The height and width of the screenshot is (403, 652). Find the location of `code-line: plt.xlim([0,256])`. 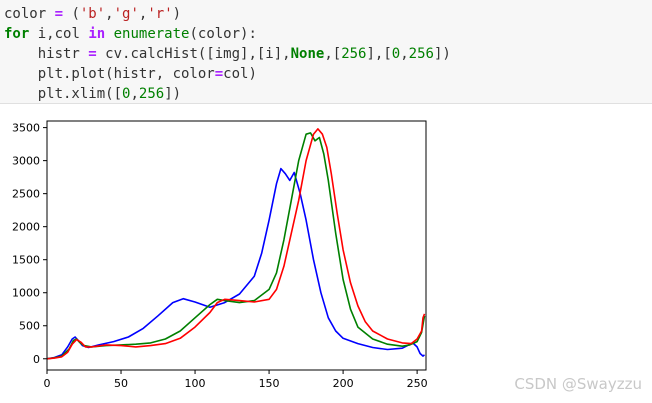

code-line: plt.xlim([0,256]) is located at coordinates (92, 94).